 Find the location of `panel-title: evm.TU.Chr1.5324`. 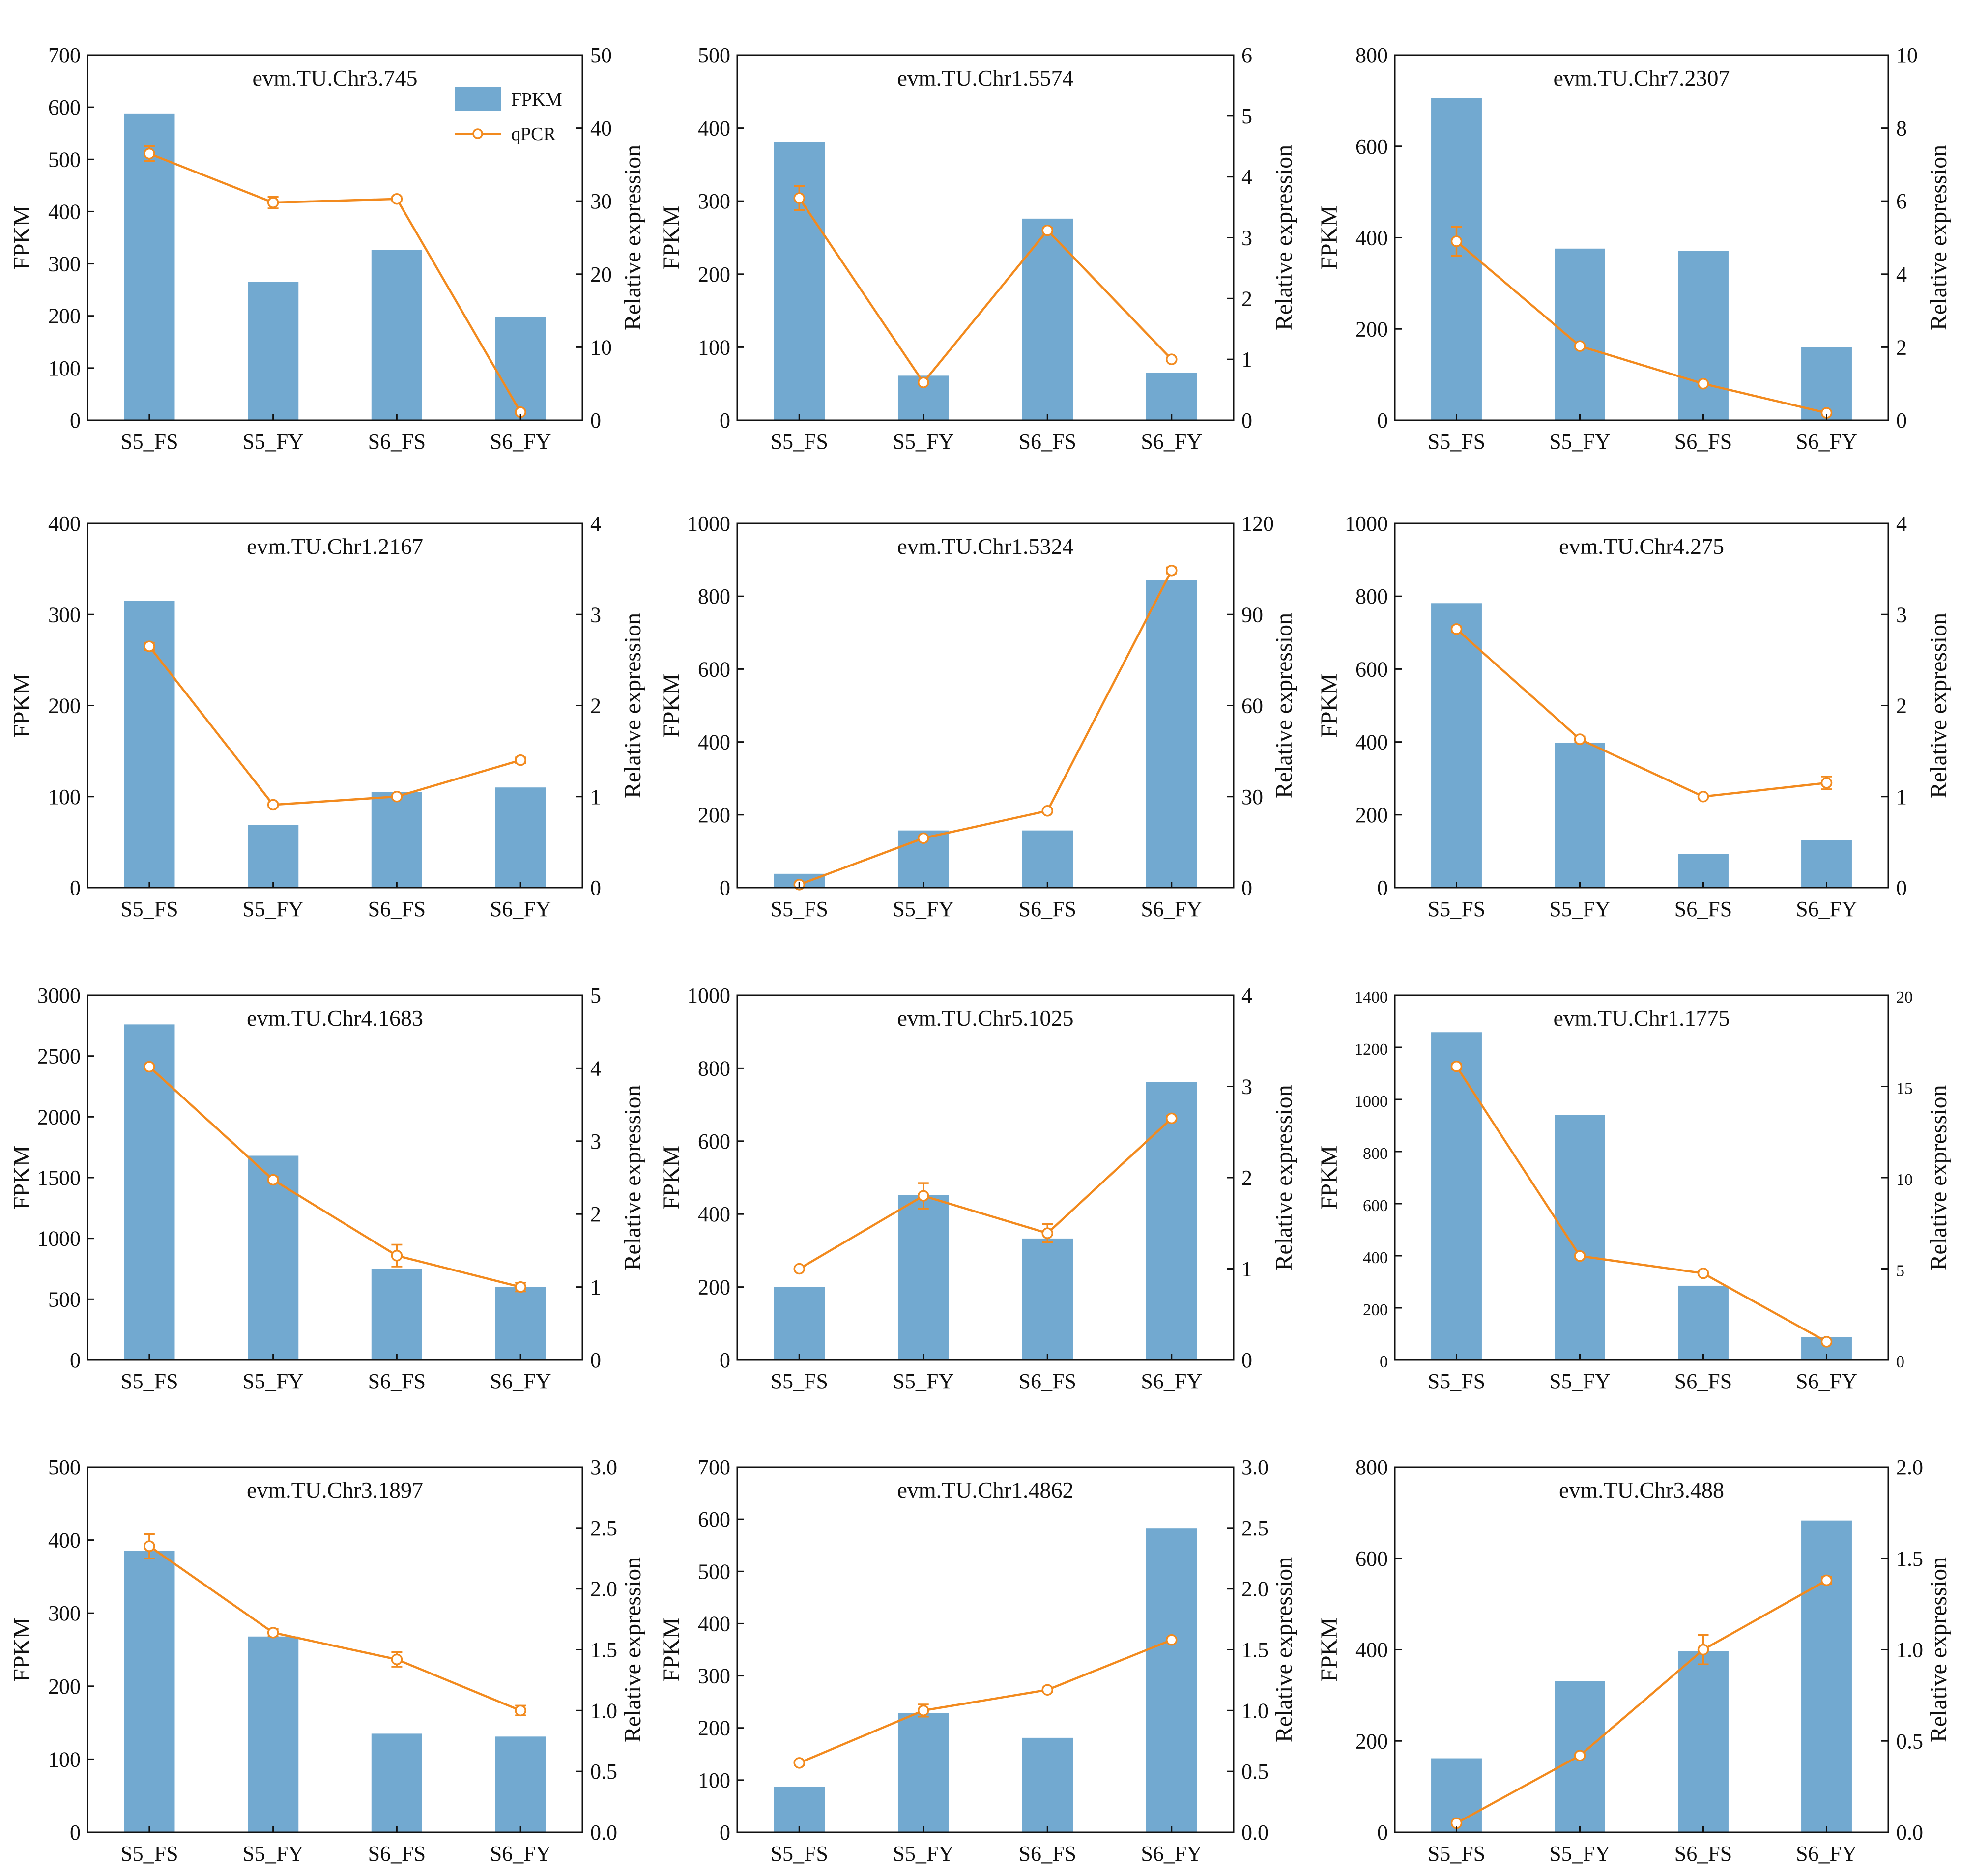

panel-title: evm.TU.Chr1.5324 is located at coordinates (985, 546).